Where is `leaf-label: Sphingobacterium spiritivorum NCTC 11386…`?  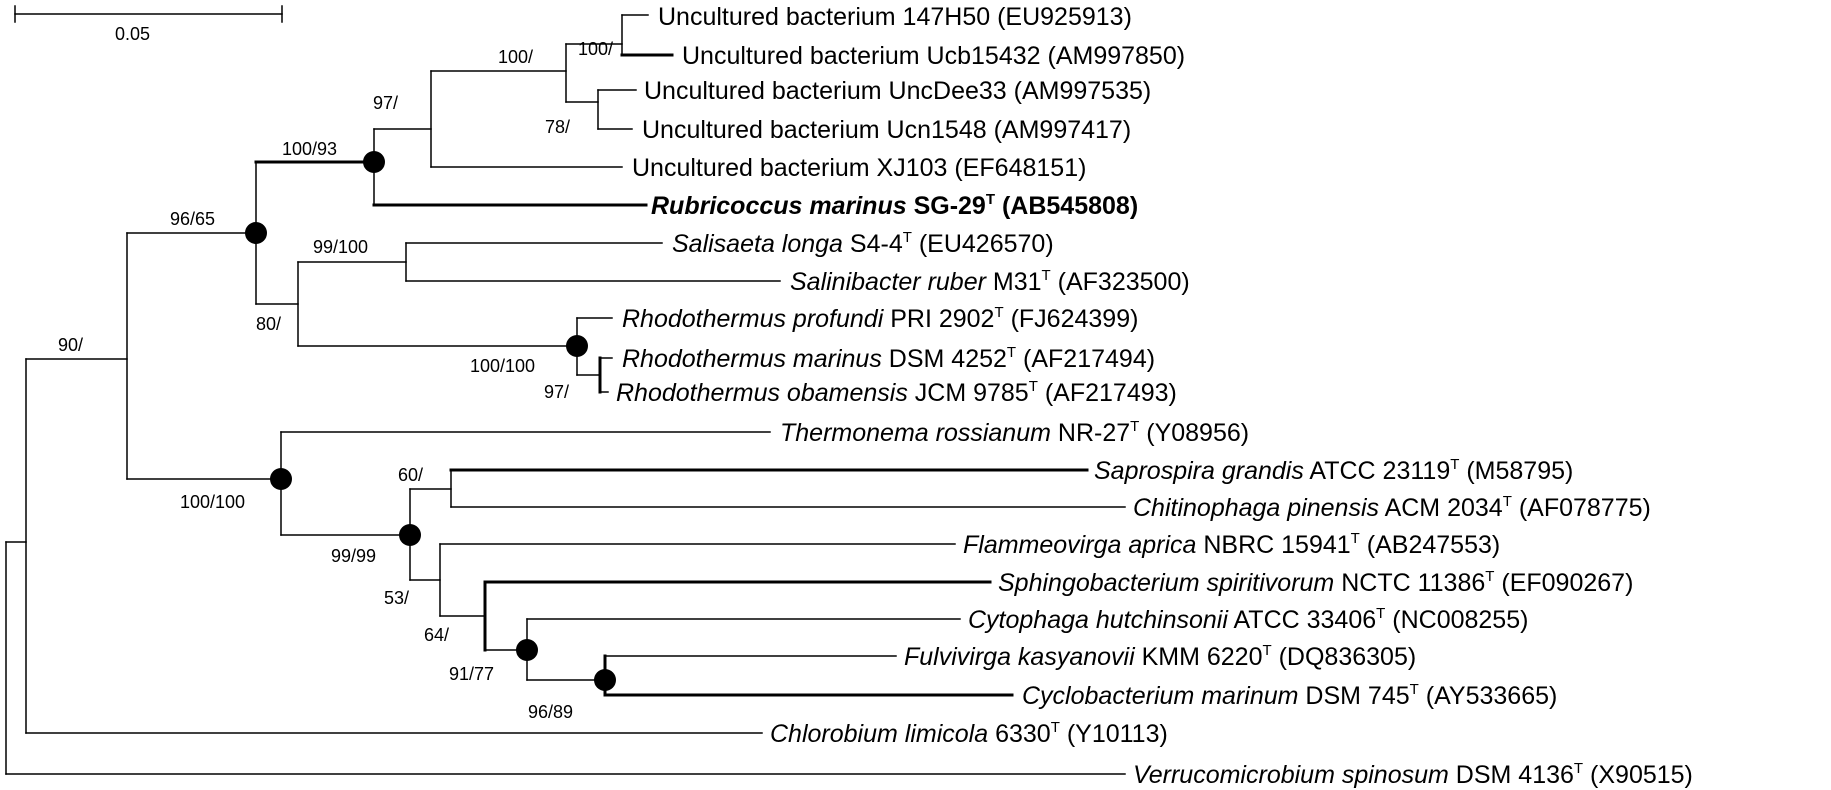 leaf-label: Sphingobacterium spiritivorum NCTC 11386… is located at coordinates (1315, 582).